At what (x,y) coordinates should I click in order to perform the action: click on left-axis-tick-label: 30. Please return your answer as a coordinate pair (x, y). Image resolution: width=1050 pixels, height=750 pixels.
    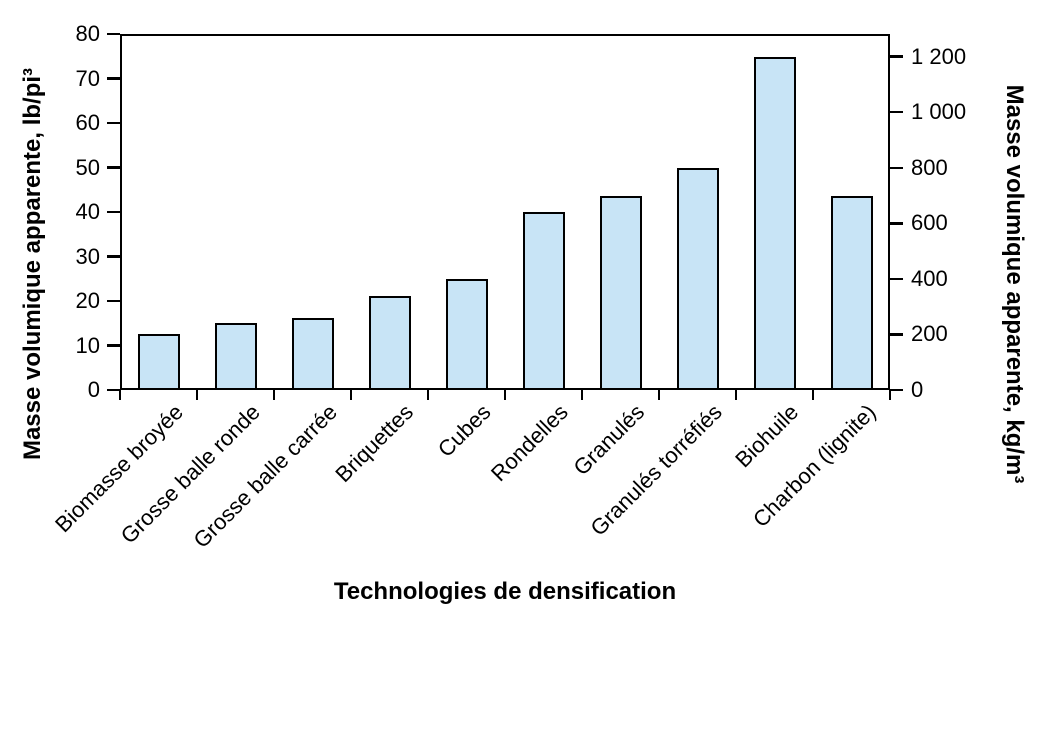
    Looking at the image, I should click on (87, 256).